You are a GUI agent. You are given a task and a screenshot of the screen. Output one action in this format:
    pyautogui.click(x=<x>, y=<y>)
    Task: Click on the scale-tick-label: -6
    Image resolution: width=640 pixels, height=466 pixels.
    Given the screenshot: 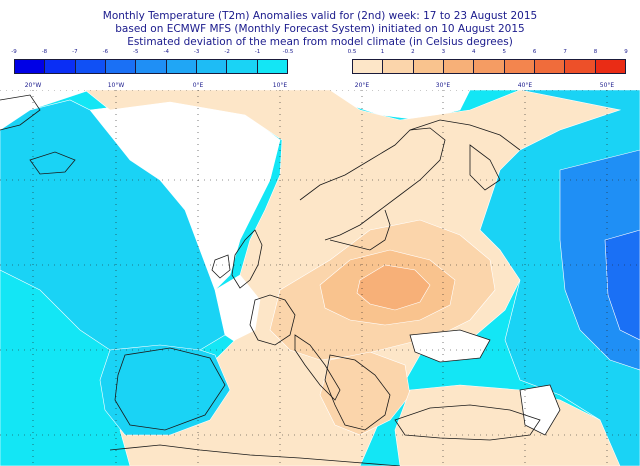 What is the action you would take?
    pyautogui.click(x=105, y=52)
    